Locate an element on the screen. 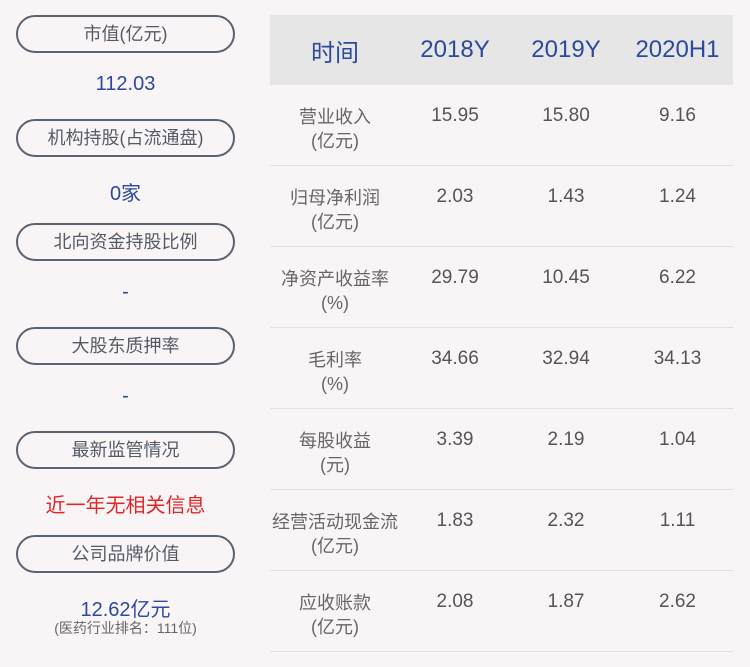 The height and width of the screenshot is (667, 750). row-label: 经营活动现金流 (亿元) is located at coordinates (335, 524).